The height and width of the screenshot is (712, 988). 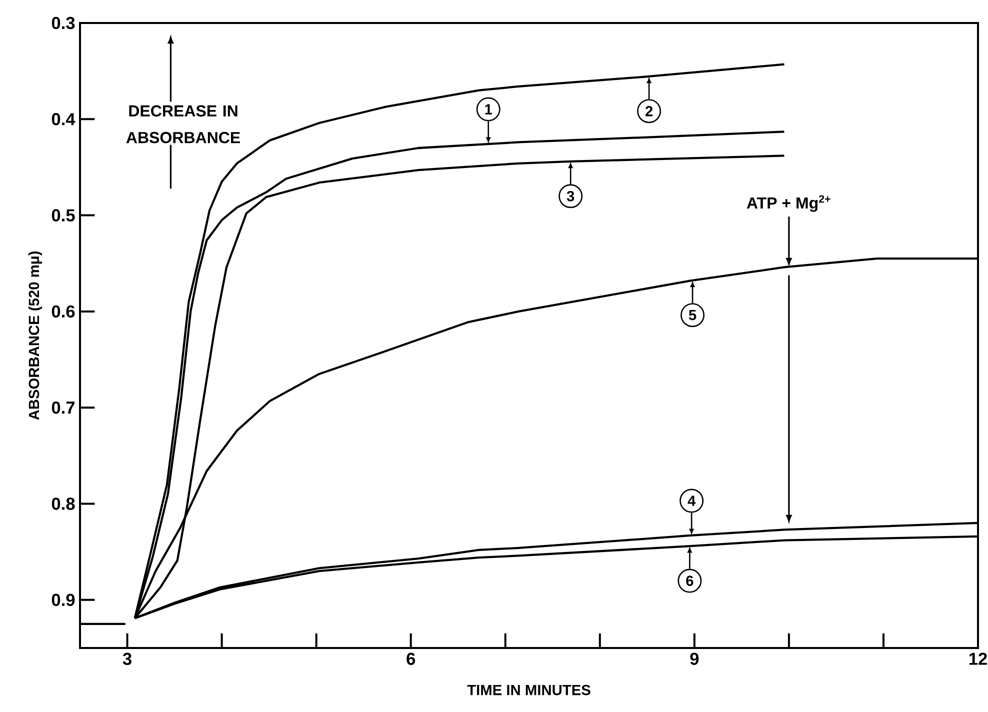 What do you see at coordinates (63, 23) in the screenshot?
I see `y-tick-label: 0.3` at bounding box center [63, 23].